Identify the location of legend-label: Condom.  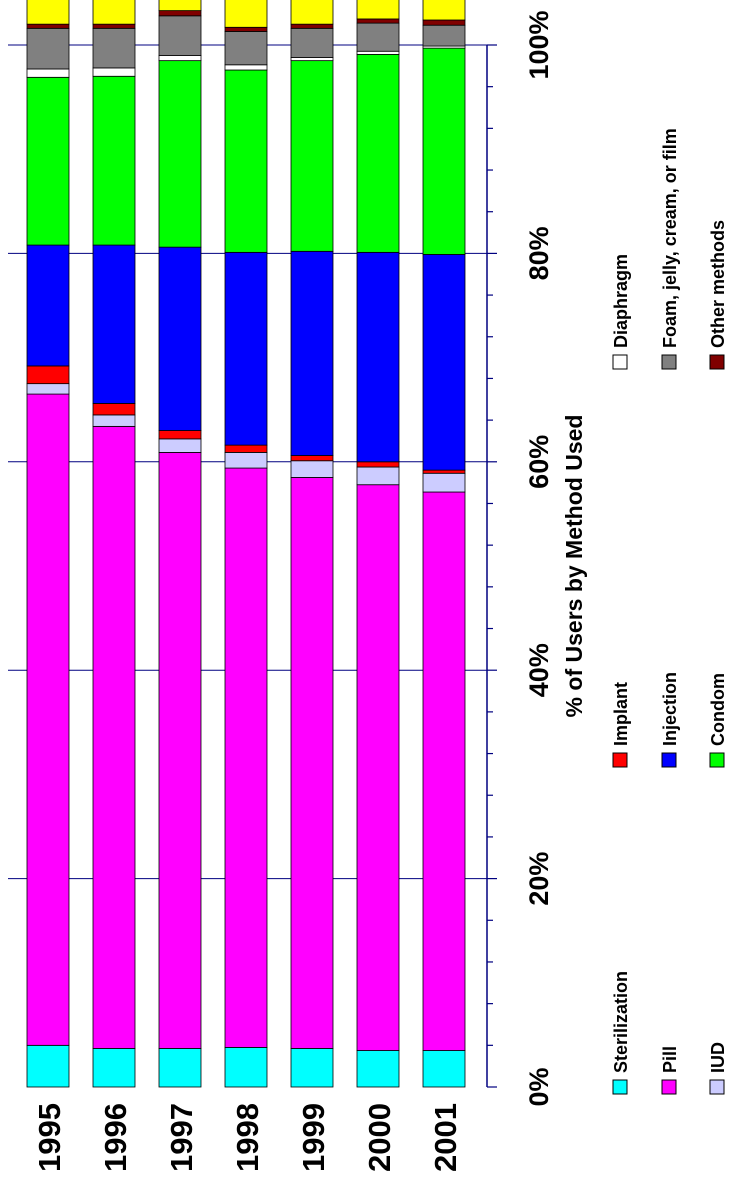
(718, 709).